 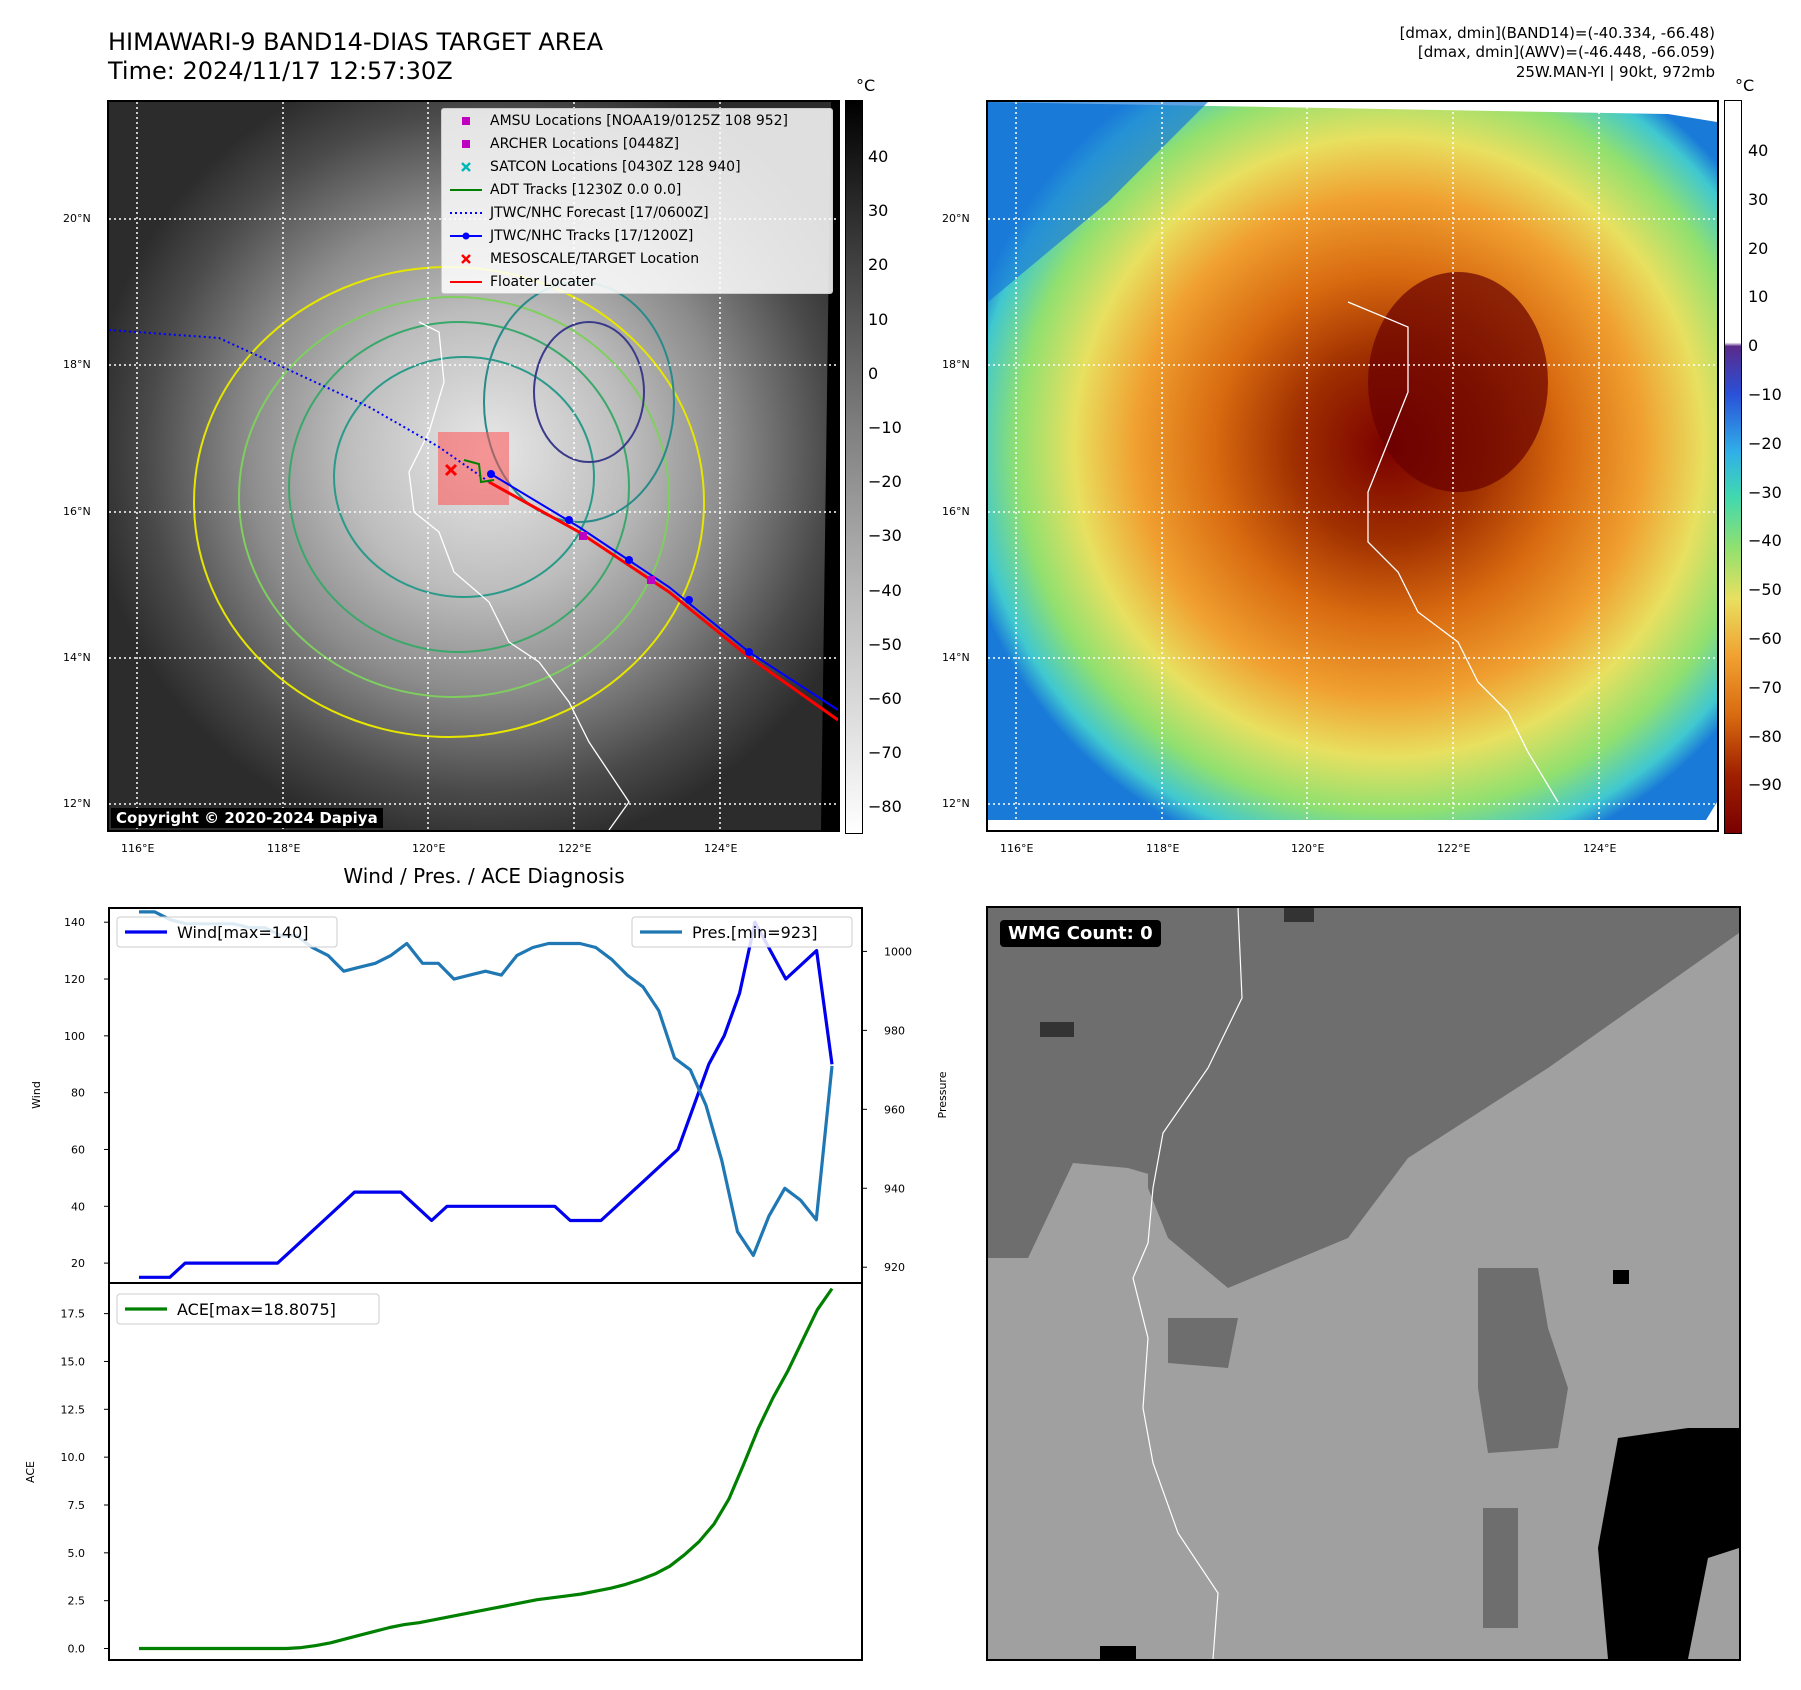 I want to click on page-title: HIMAWARI-9 BAND14-DIAS TARGET AREA, so click(x=356, y=42).